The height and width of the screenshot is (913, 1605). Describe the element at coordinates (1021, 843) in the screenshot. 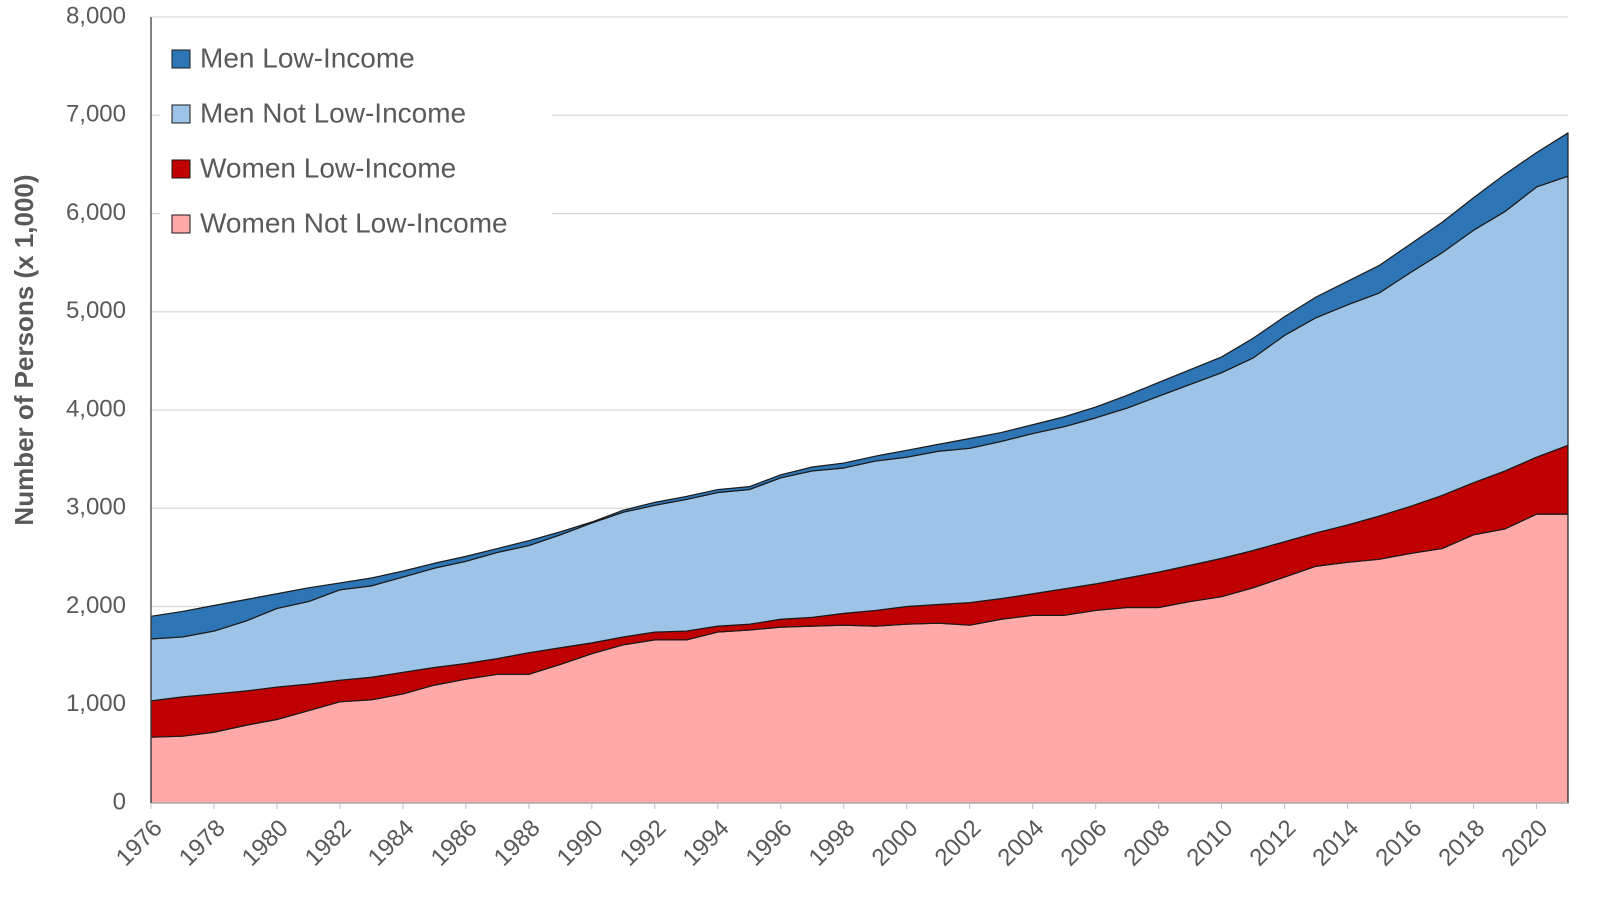

I see `x-tick-label: 2004` at that location.